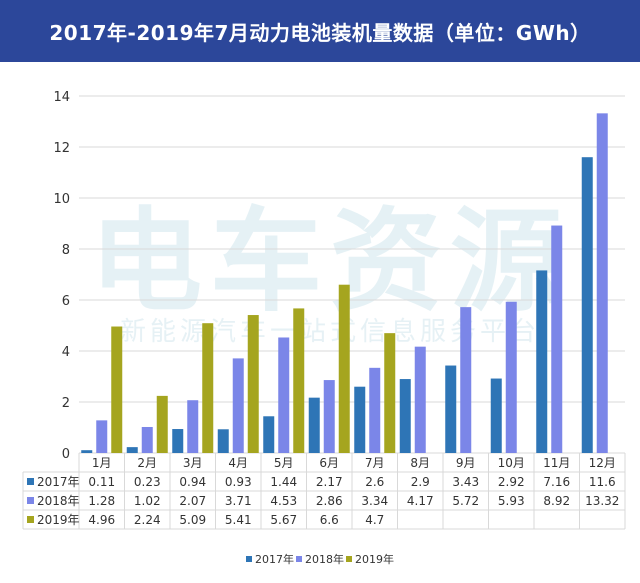  Describe the element at coordinates (193, 463) in the screenshot. I see `x-tick-label: 3月` at that location.